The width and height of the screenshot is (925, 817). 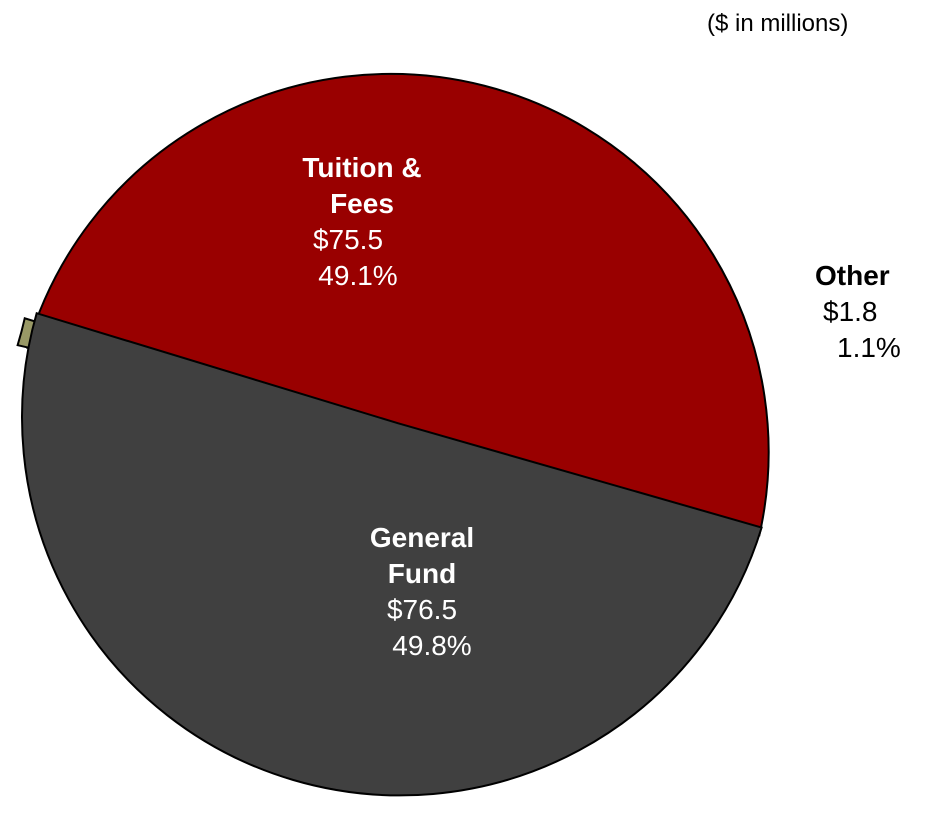 I want to click on slice-label-other: Other $1.8 1.1%, so click(x=852, y=312).